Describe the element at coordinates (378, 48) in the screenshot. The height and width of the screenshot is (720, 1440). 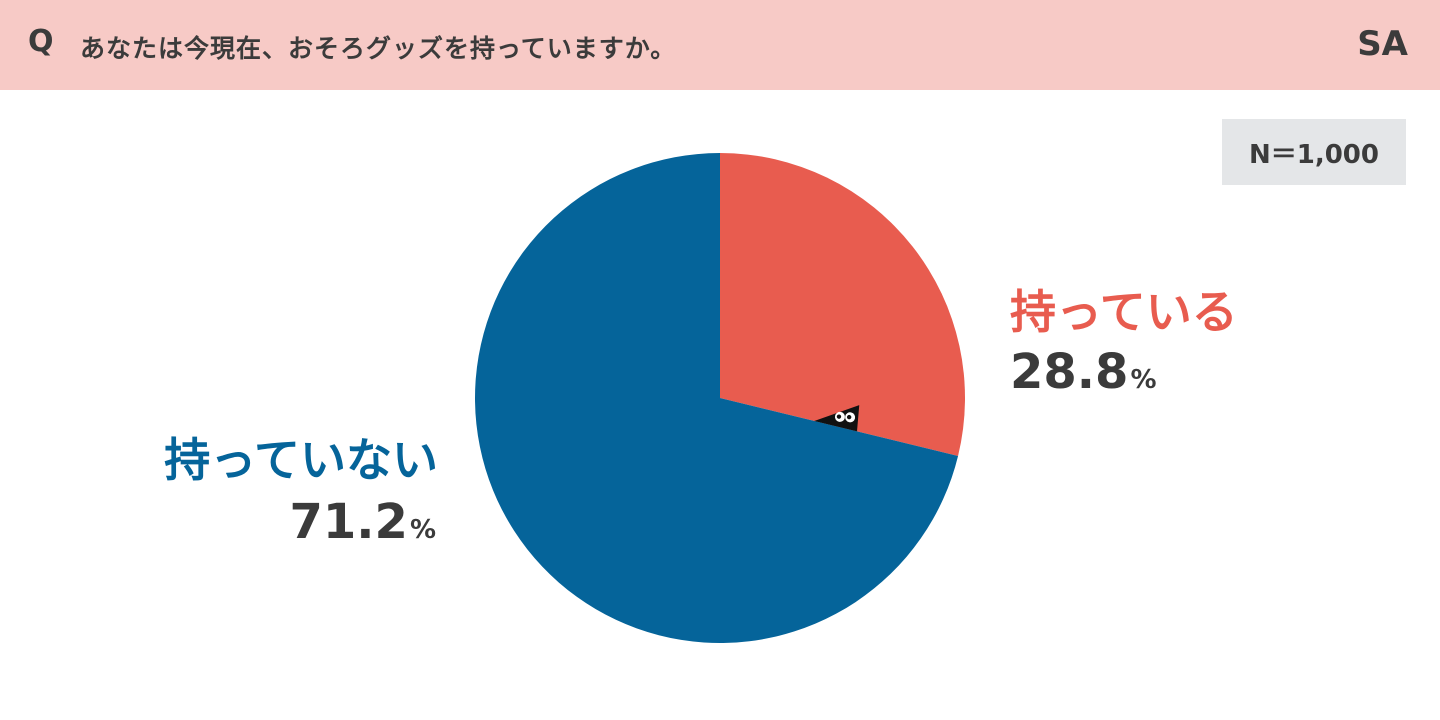
I see `question-text: あなたは今現在、おそろグッズを持っていますか。` at that location.